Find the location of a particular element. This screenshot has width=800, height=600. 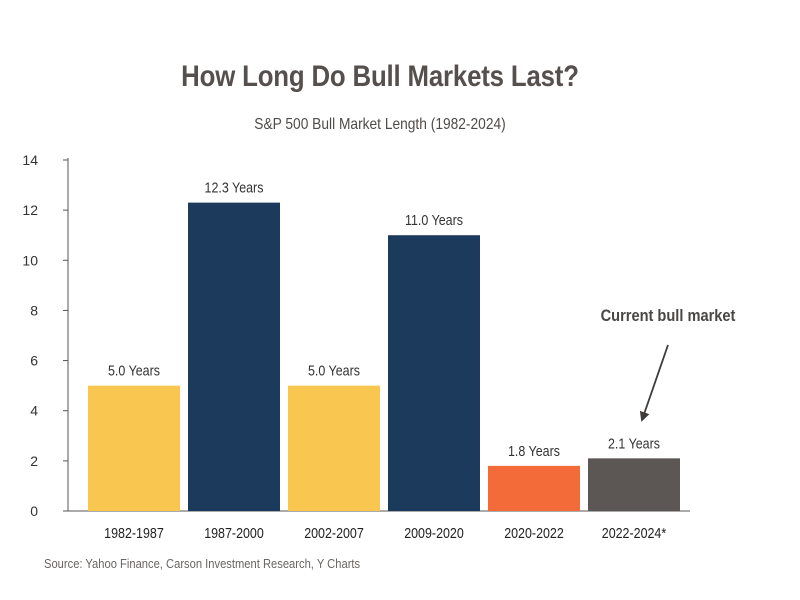

data-label: 12.3 Years is located at coordinates (234, 188).